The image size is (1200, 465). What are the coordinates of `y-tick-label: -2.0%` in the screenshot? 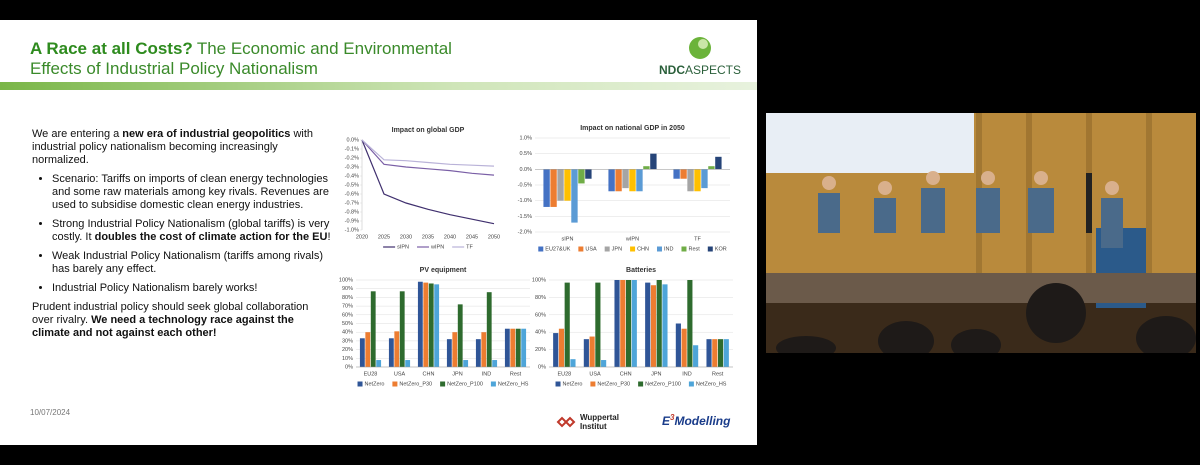 It's located at (525, 232).